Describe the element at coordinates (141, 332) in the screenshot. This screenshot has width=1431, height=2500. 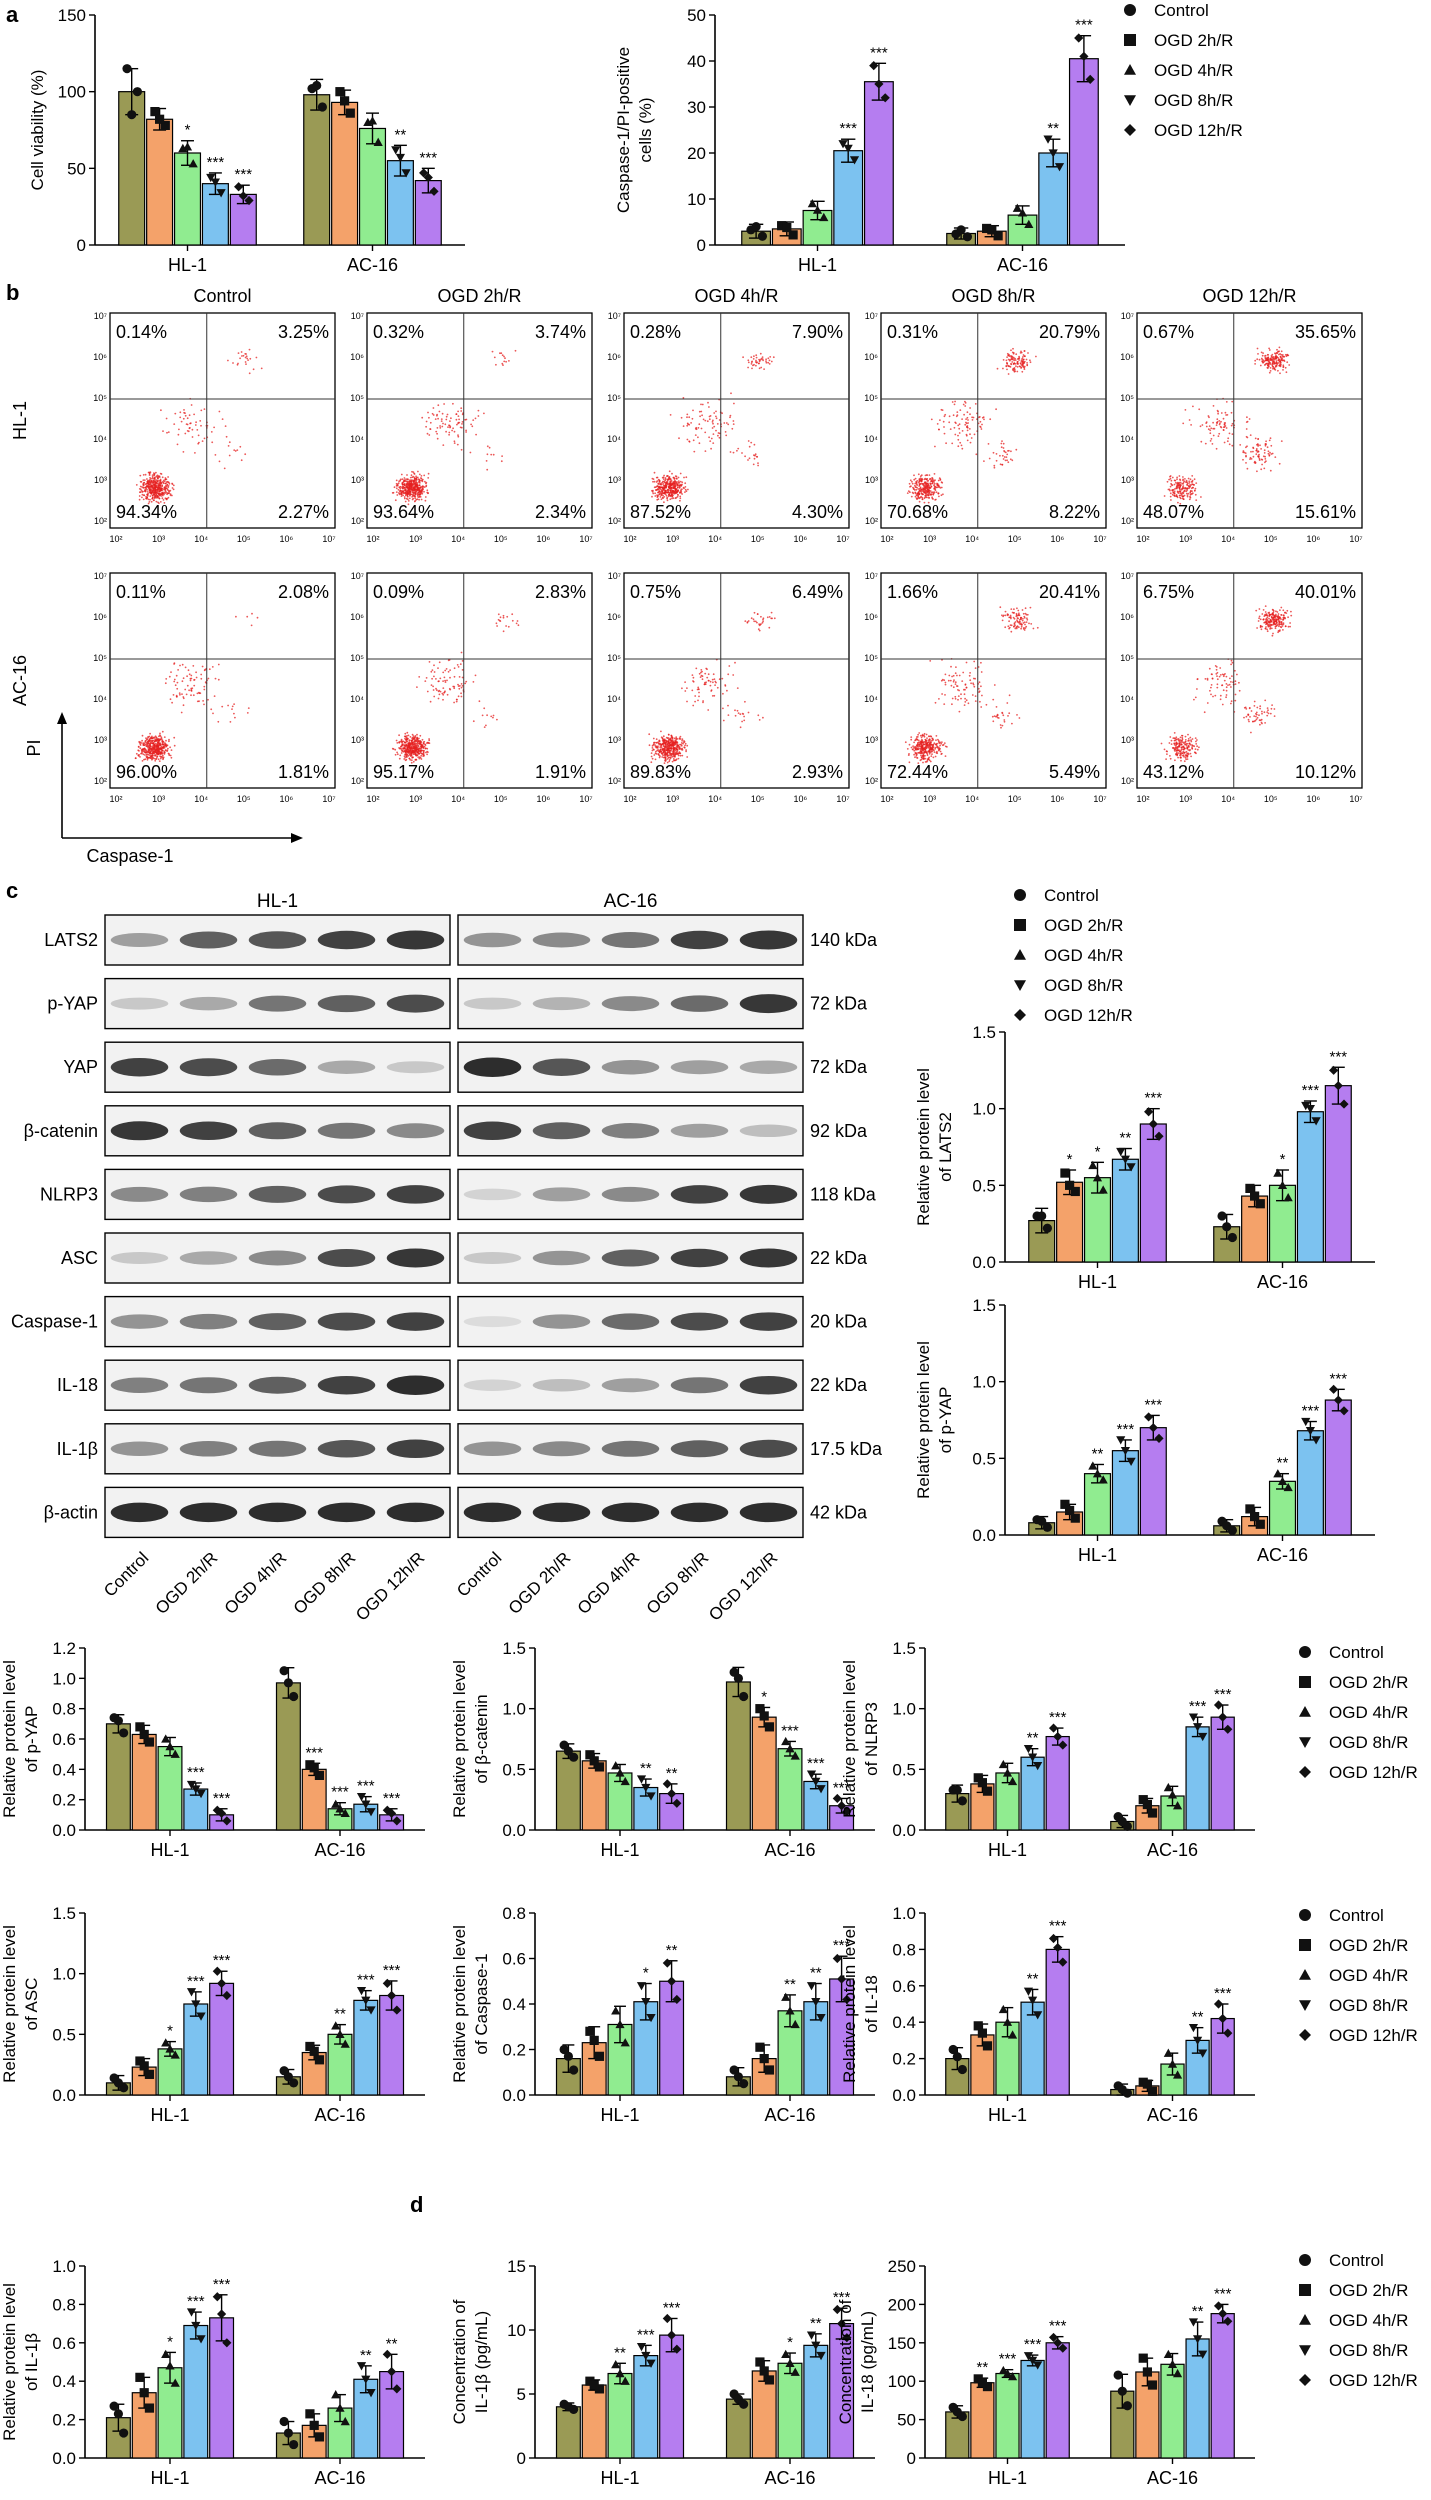
I see `flow-quadrant-ul: 0.14%` at that location.